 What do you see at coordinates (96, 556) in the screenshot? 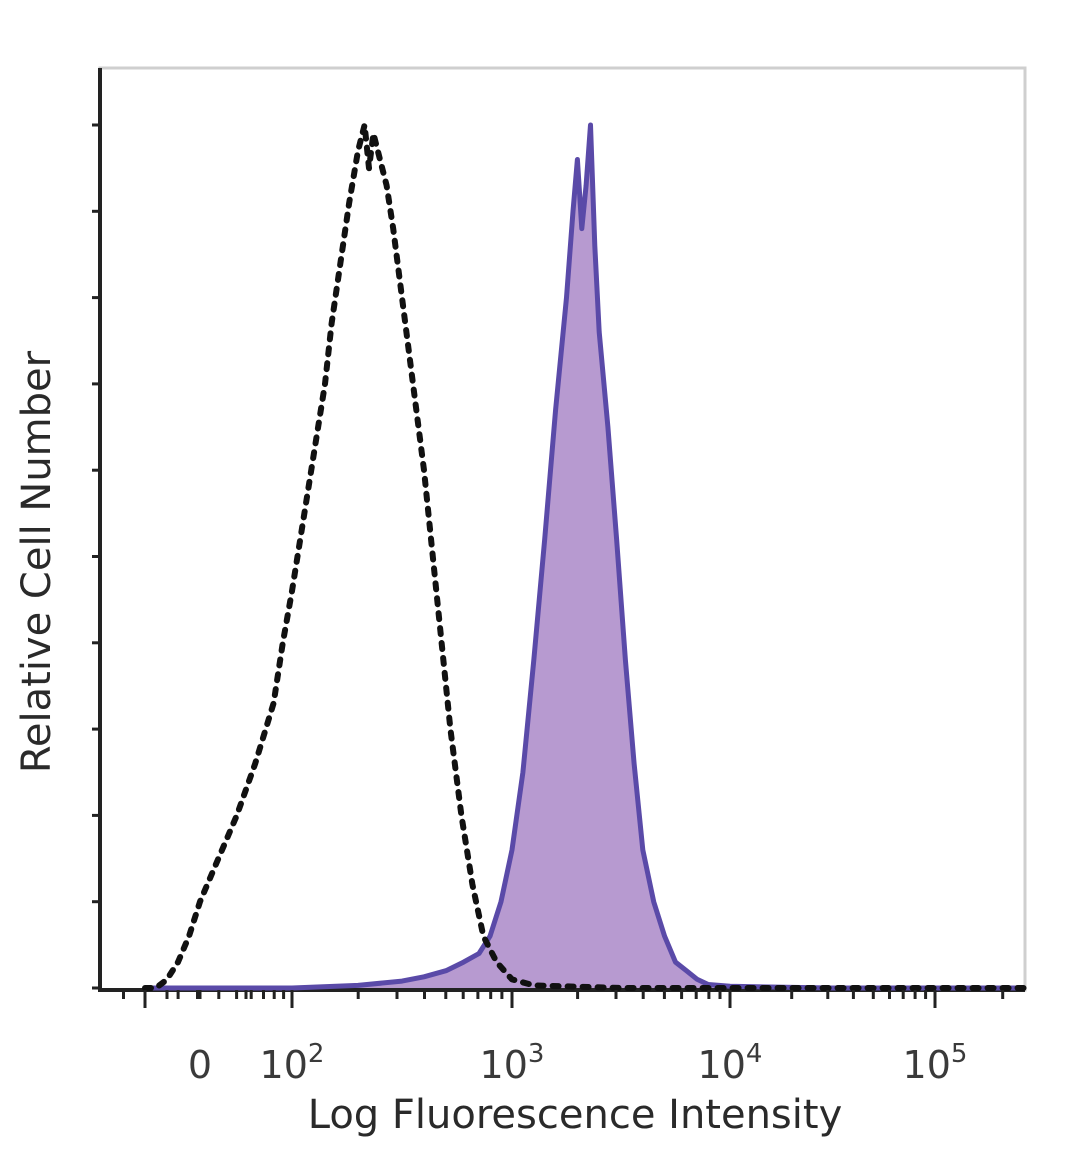
I see `y-axis-ticks` at bounding box center [96, 556].